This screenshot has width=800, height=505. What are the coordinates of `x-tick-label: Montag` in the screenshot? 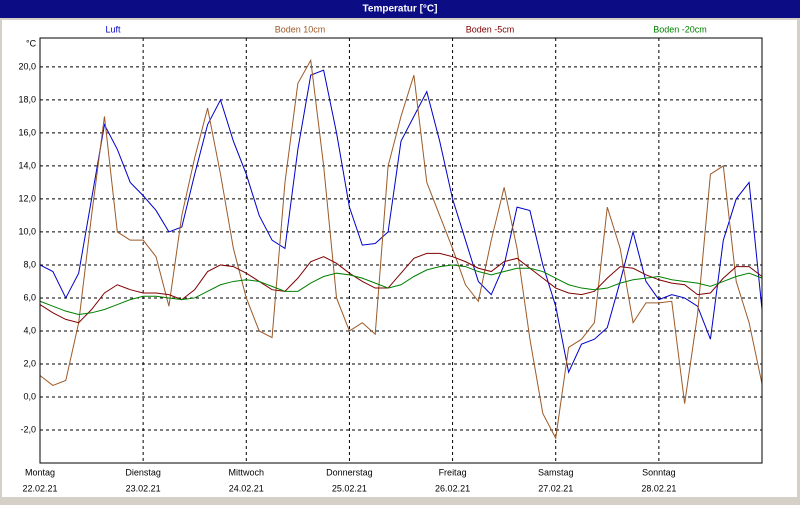 It's located at (40, 472).